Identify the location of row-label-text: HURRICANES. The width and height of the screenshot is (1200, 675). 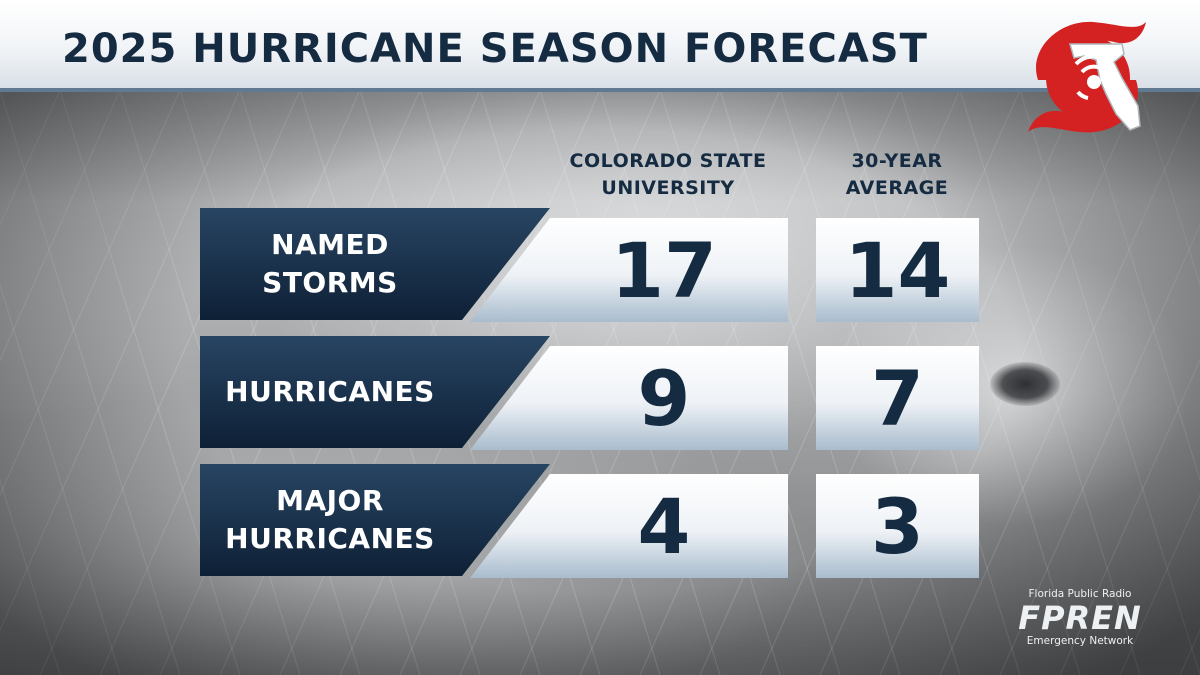
(330, 392).